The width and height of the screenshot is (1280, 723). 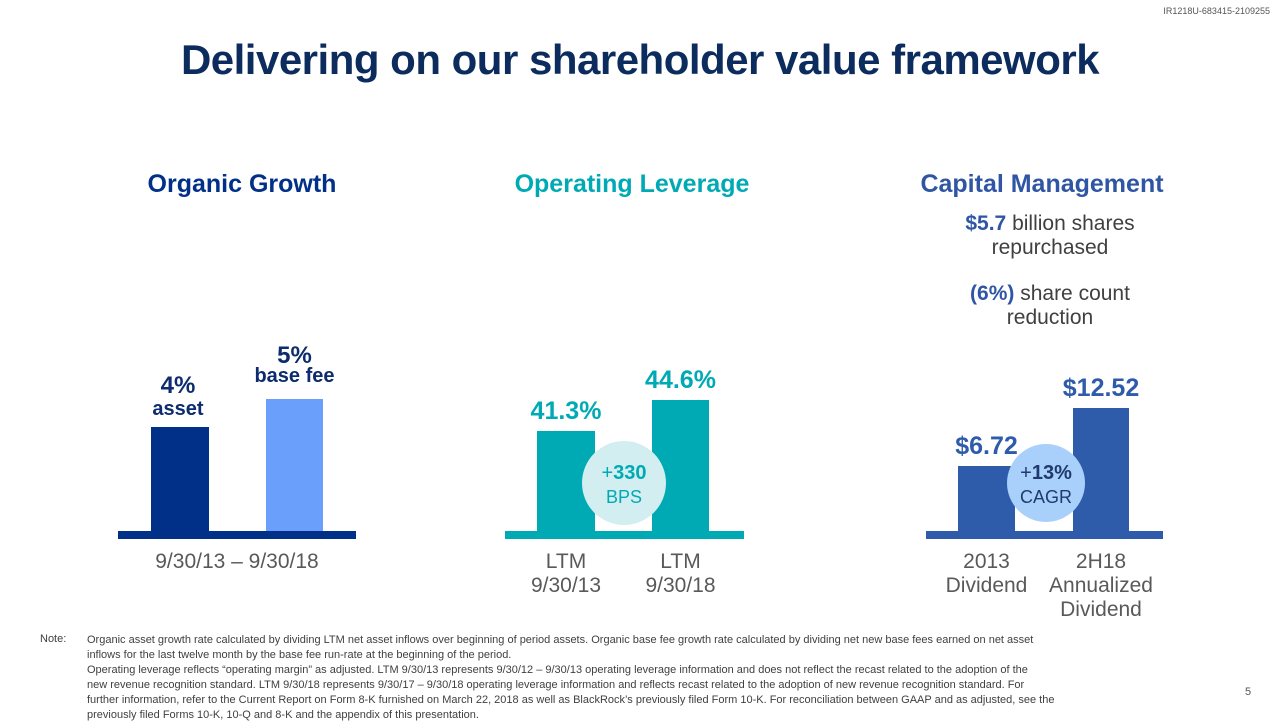 I want to click on note-label: Note:, so click(x=53, y=639).